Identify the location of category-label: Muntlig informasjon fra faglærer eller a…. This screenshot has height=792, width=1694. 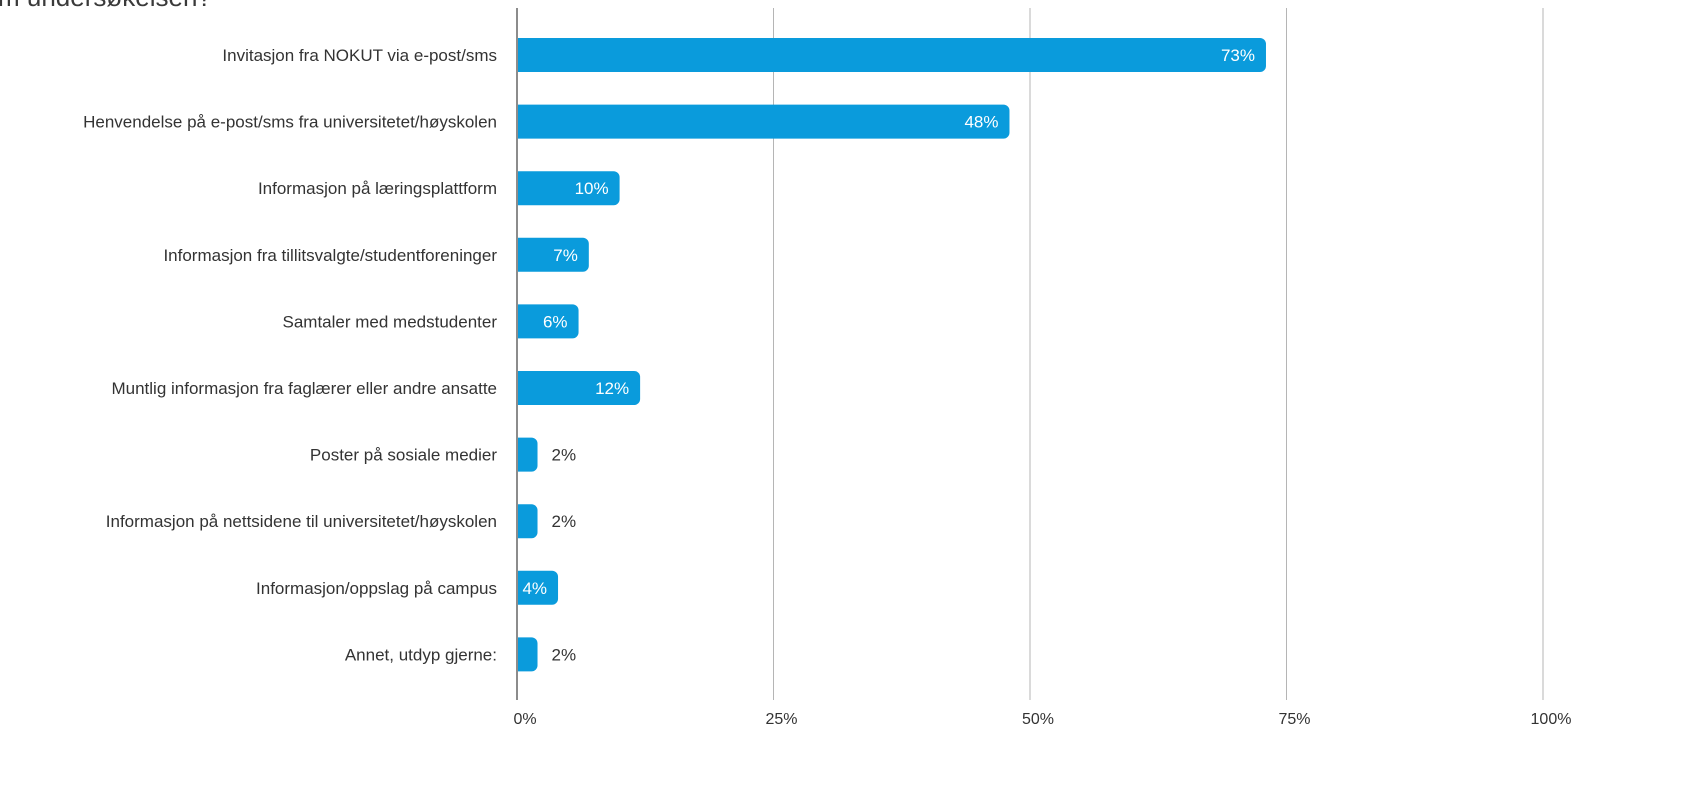
(304, 388).